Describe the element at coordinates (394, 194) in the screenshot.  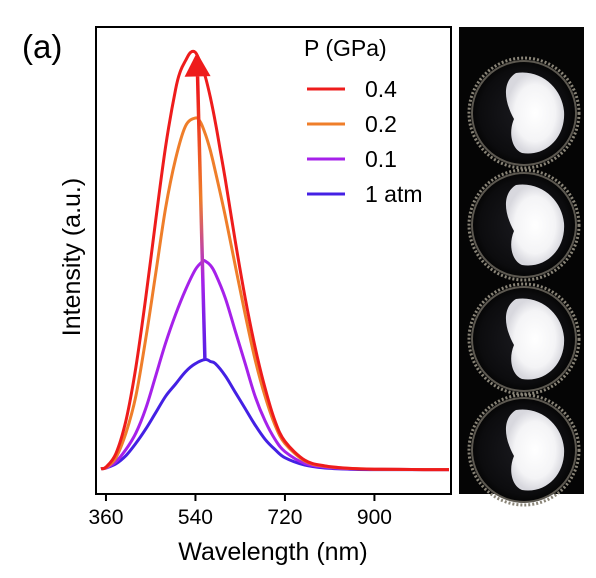
I see `legend-label-1-atm: 1 atm` at that location.